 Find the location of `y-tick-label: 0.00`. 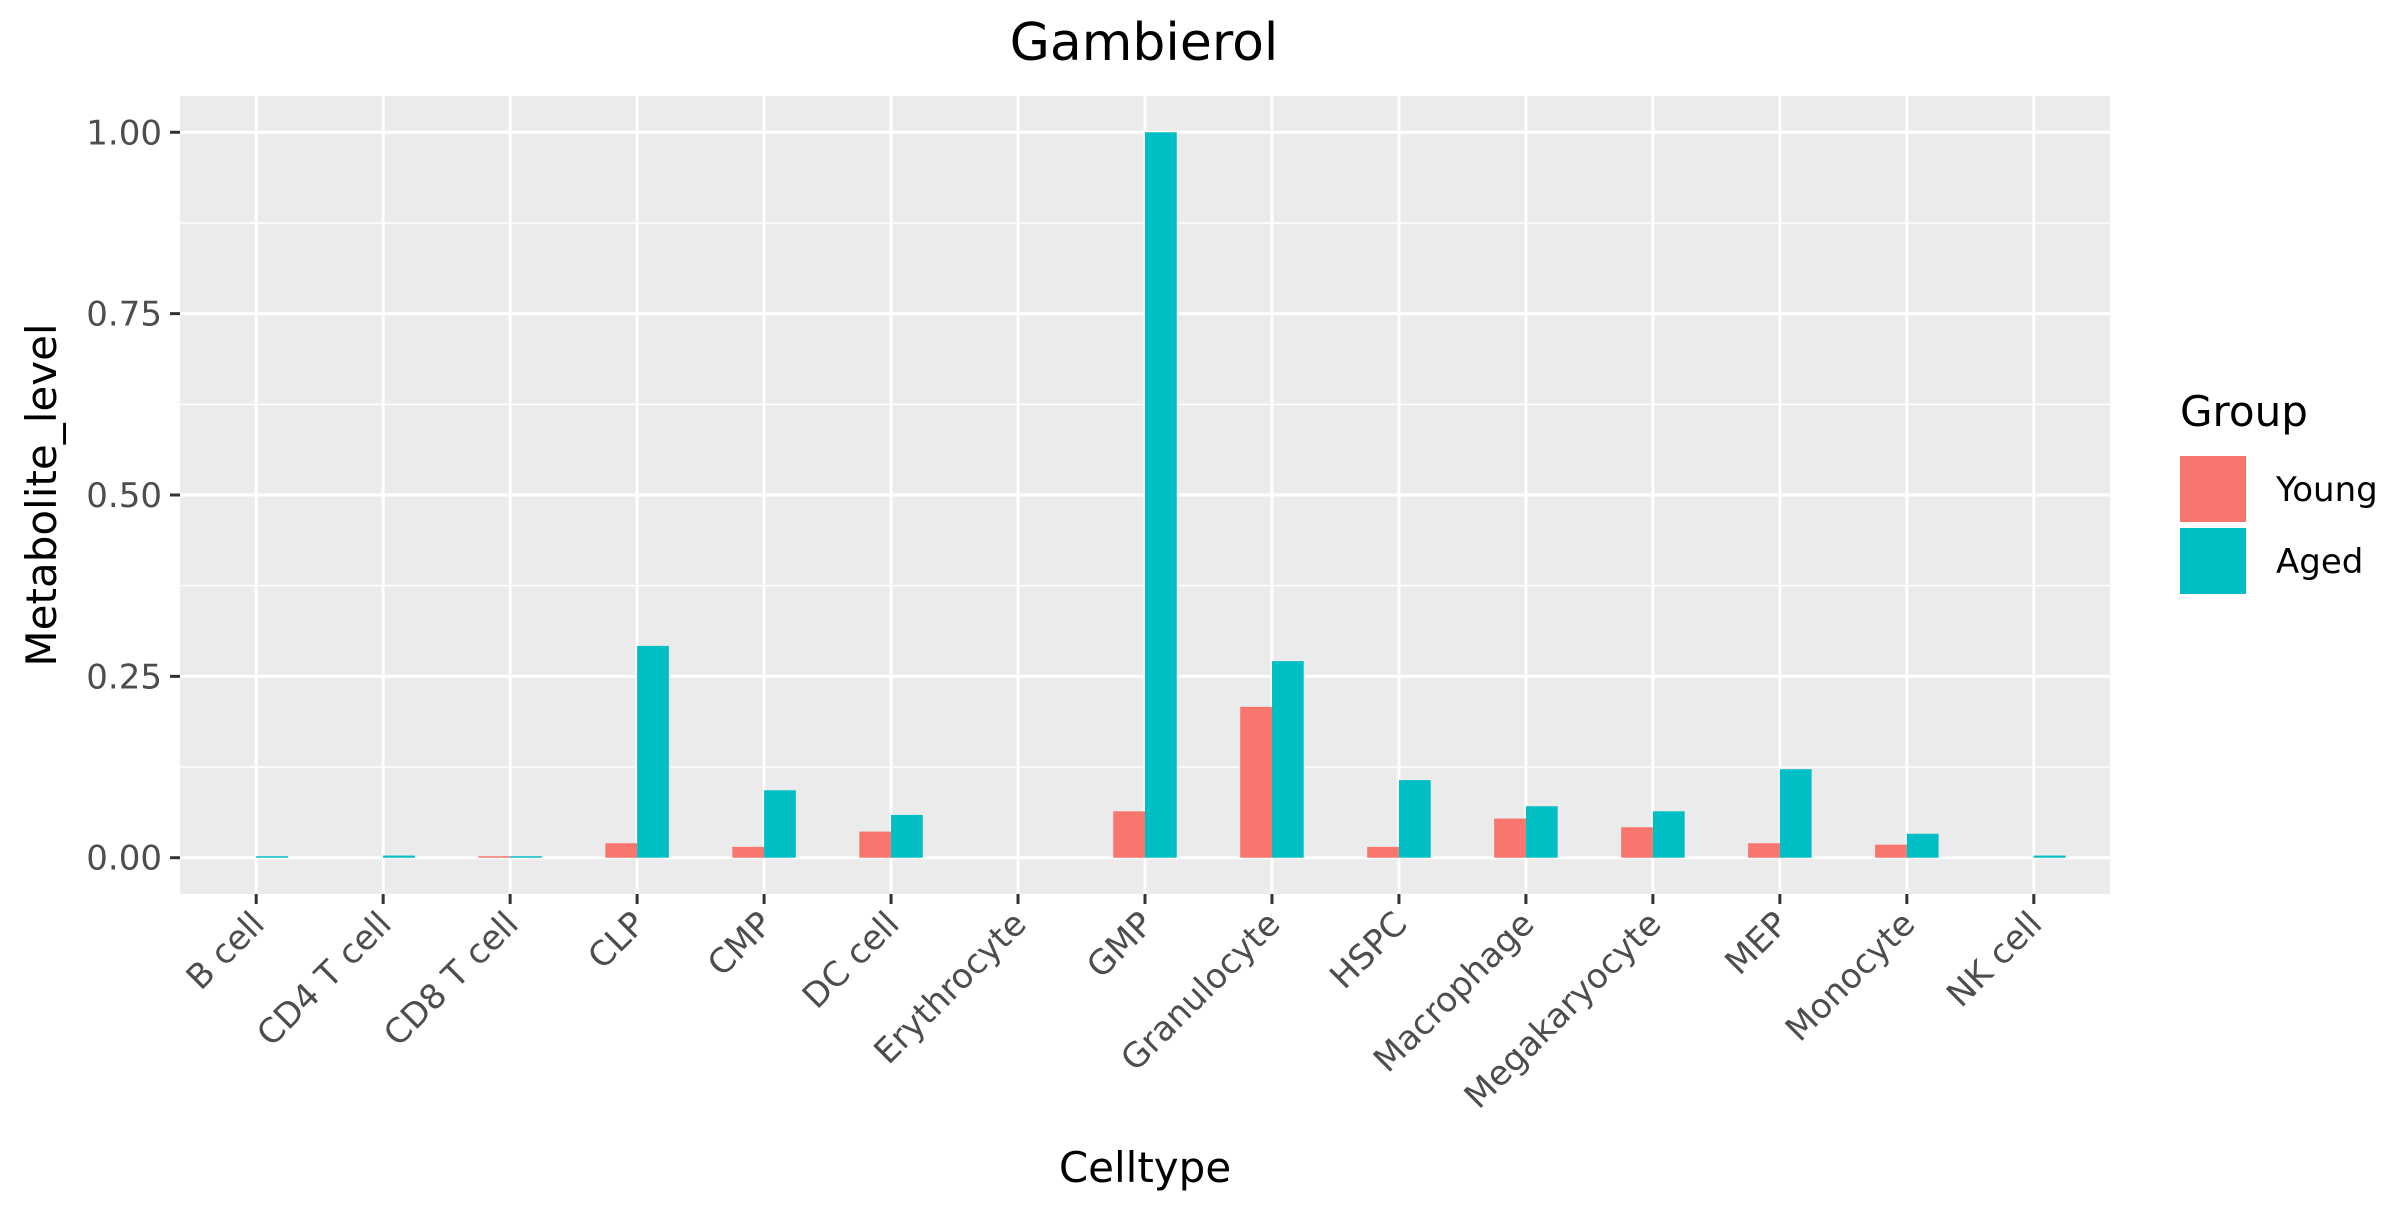

y-tick-label: 0.00 is located at coordinates (124, 859).